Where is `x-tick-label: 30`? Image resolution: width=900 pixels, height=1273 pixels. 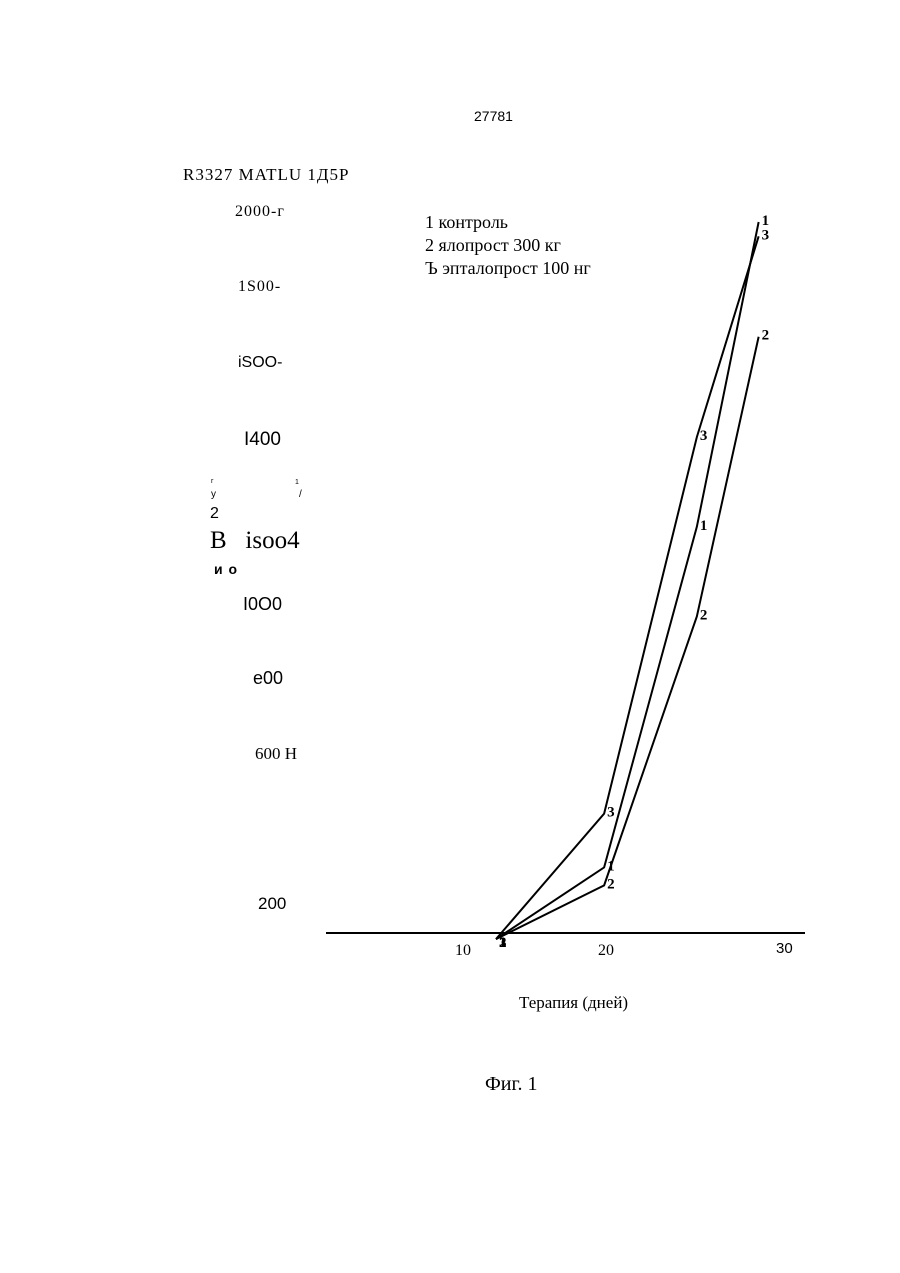
x-tick-label: 30 is located at coordinates (784, 948).